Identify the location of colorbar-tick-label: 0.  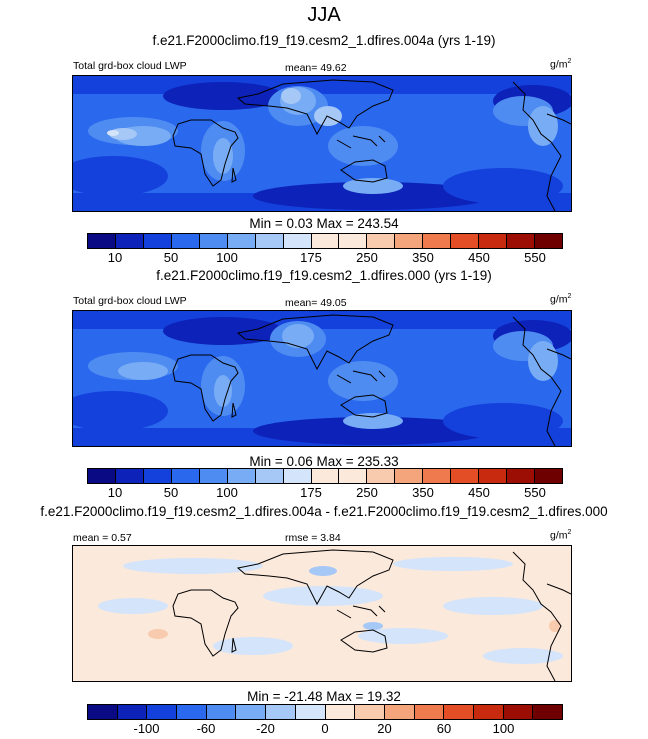
(325, 728).